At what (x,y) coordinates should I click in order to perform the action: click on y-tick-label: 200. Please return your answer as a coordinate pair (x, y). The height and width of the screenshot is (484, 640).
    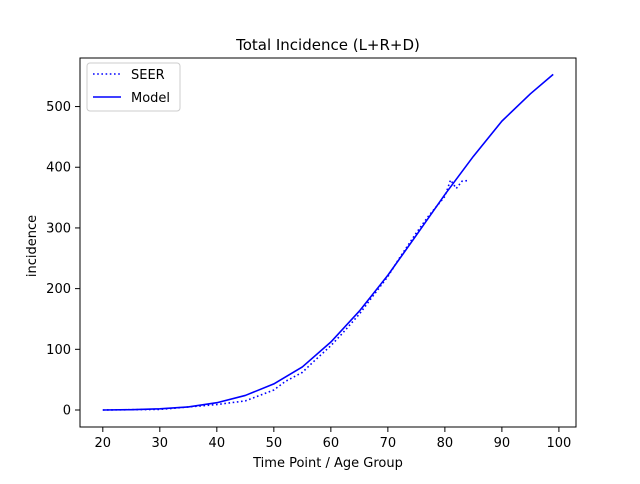
    Looking at the image, I should click on (58, 289).